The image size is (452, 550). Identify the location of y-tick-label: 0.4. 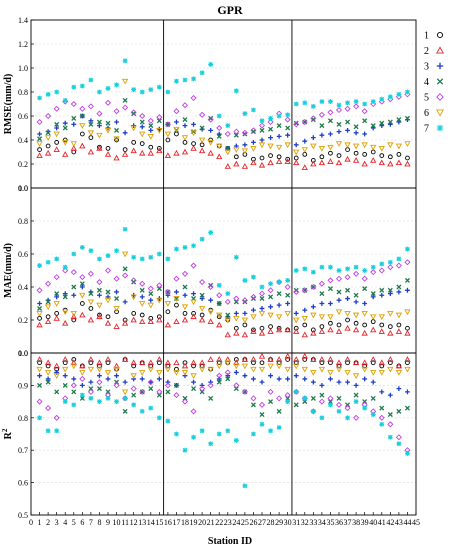
(23, 287).